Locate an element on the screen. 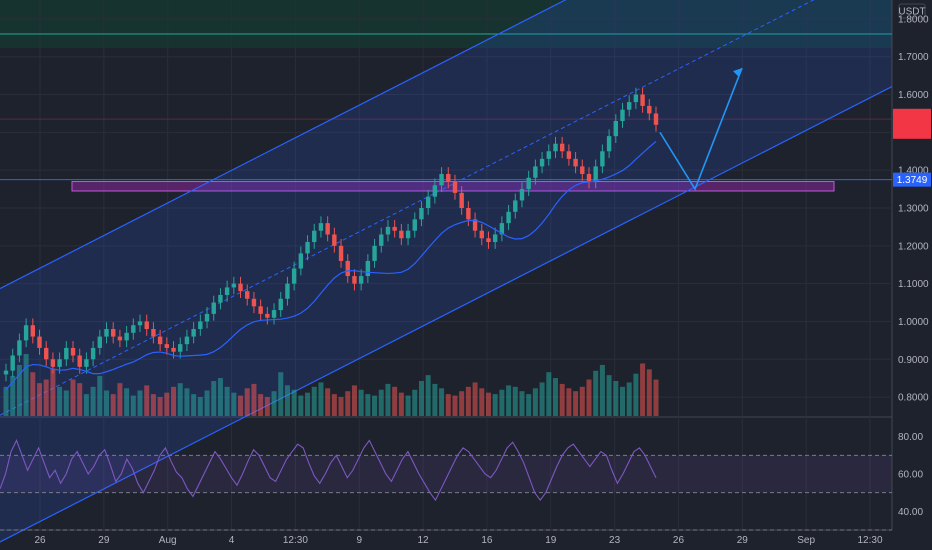 The image size is (932, 550). rsi-tick-label: 60.00 is located at coordinates (910, 475).